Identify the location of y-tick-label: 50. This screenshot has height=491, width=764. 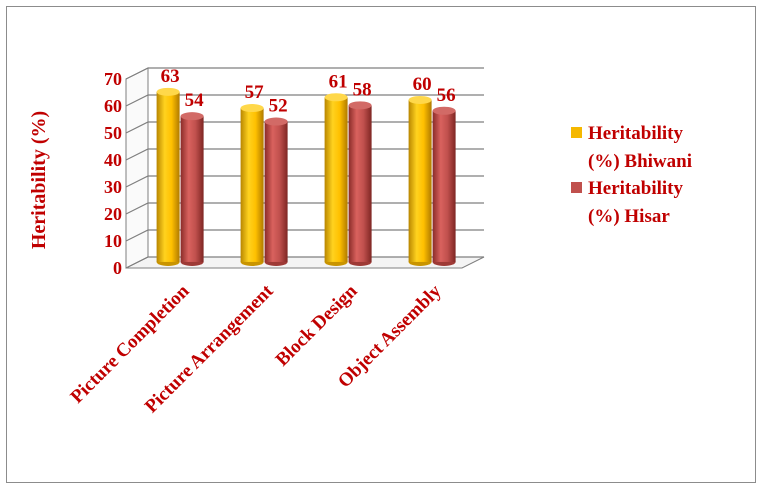
(113, 133).